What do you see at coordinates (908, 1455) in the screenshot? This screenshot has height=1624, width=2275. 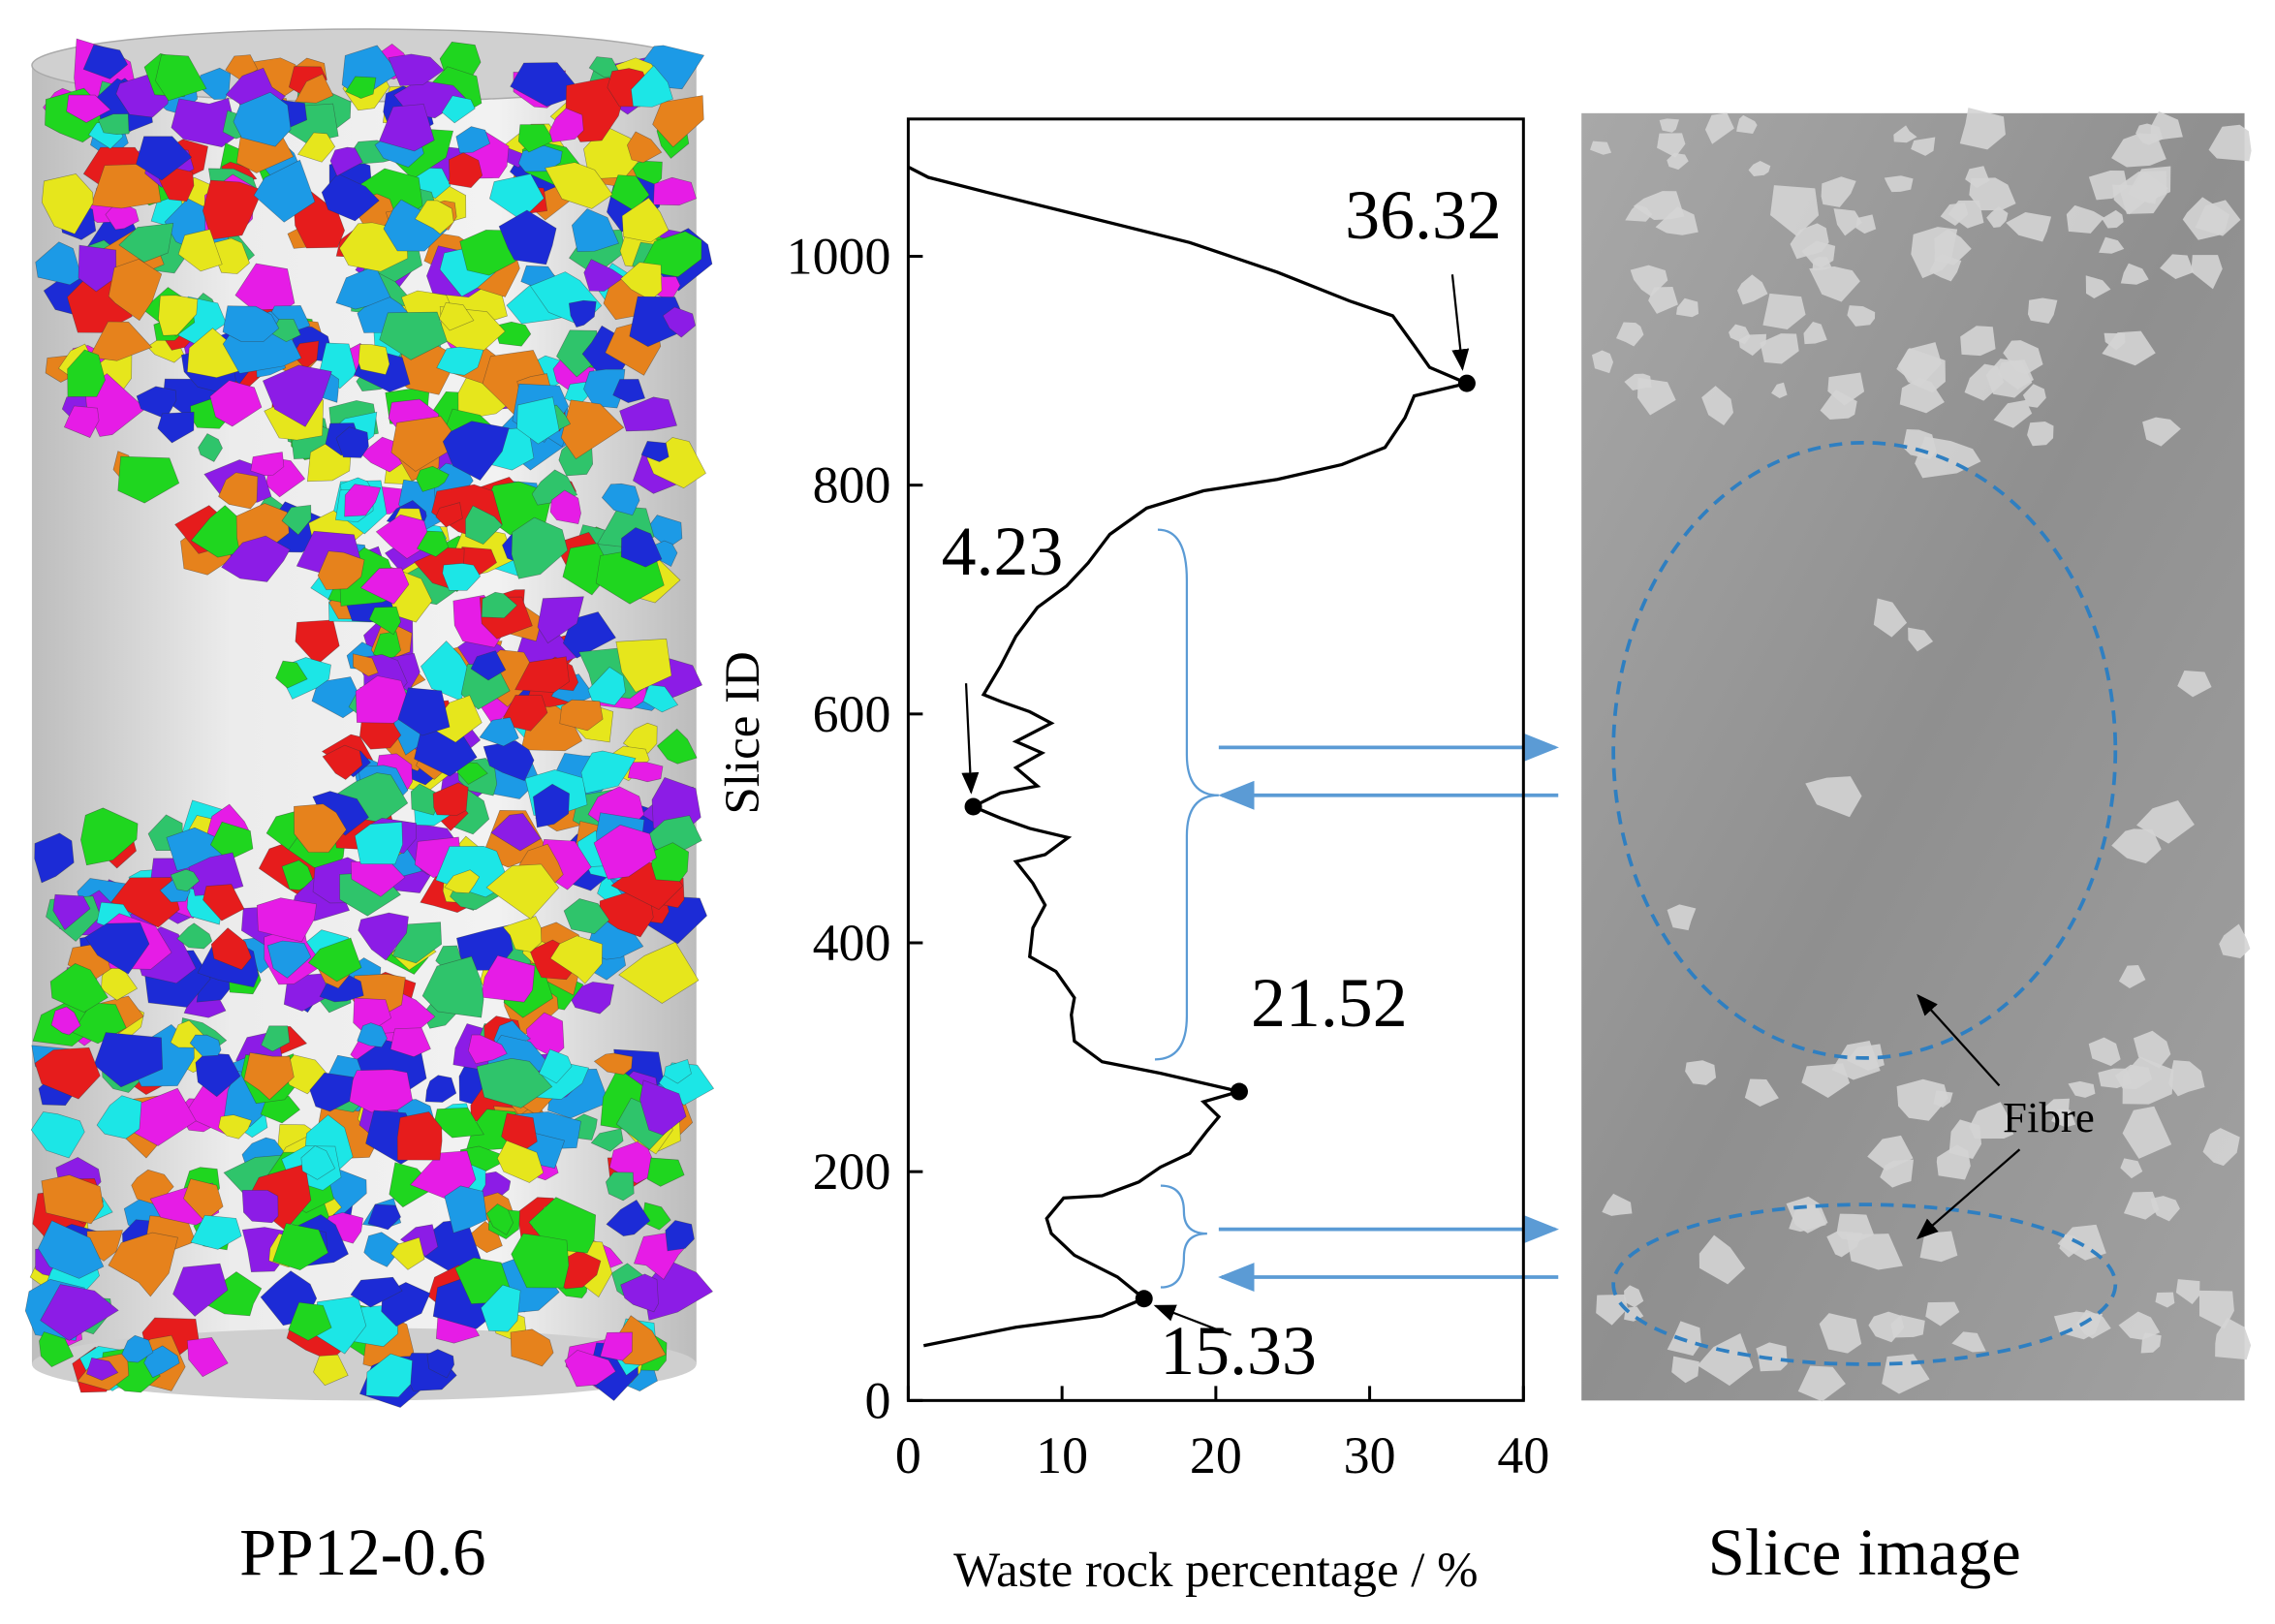 I see `x-tick-label: 0` at bounding box center [908, 1455].